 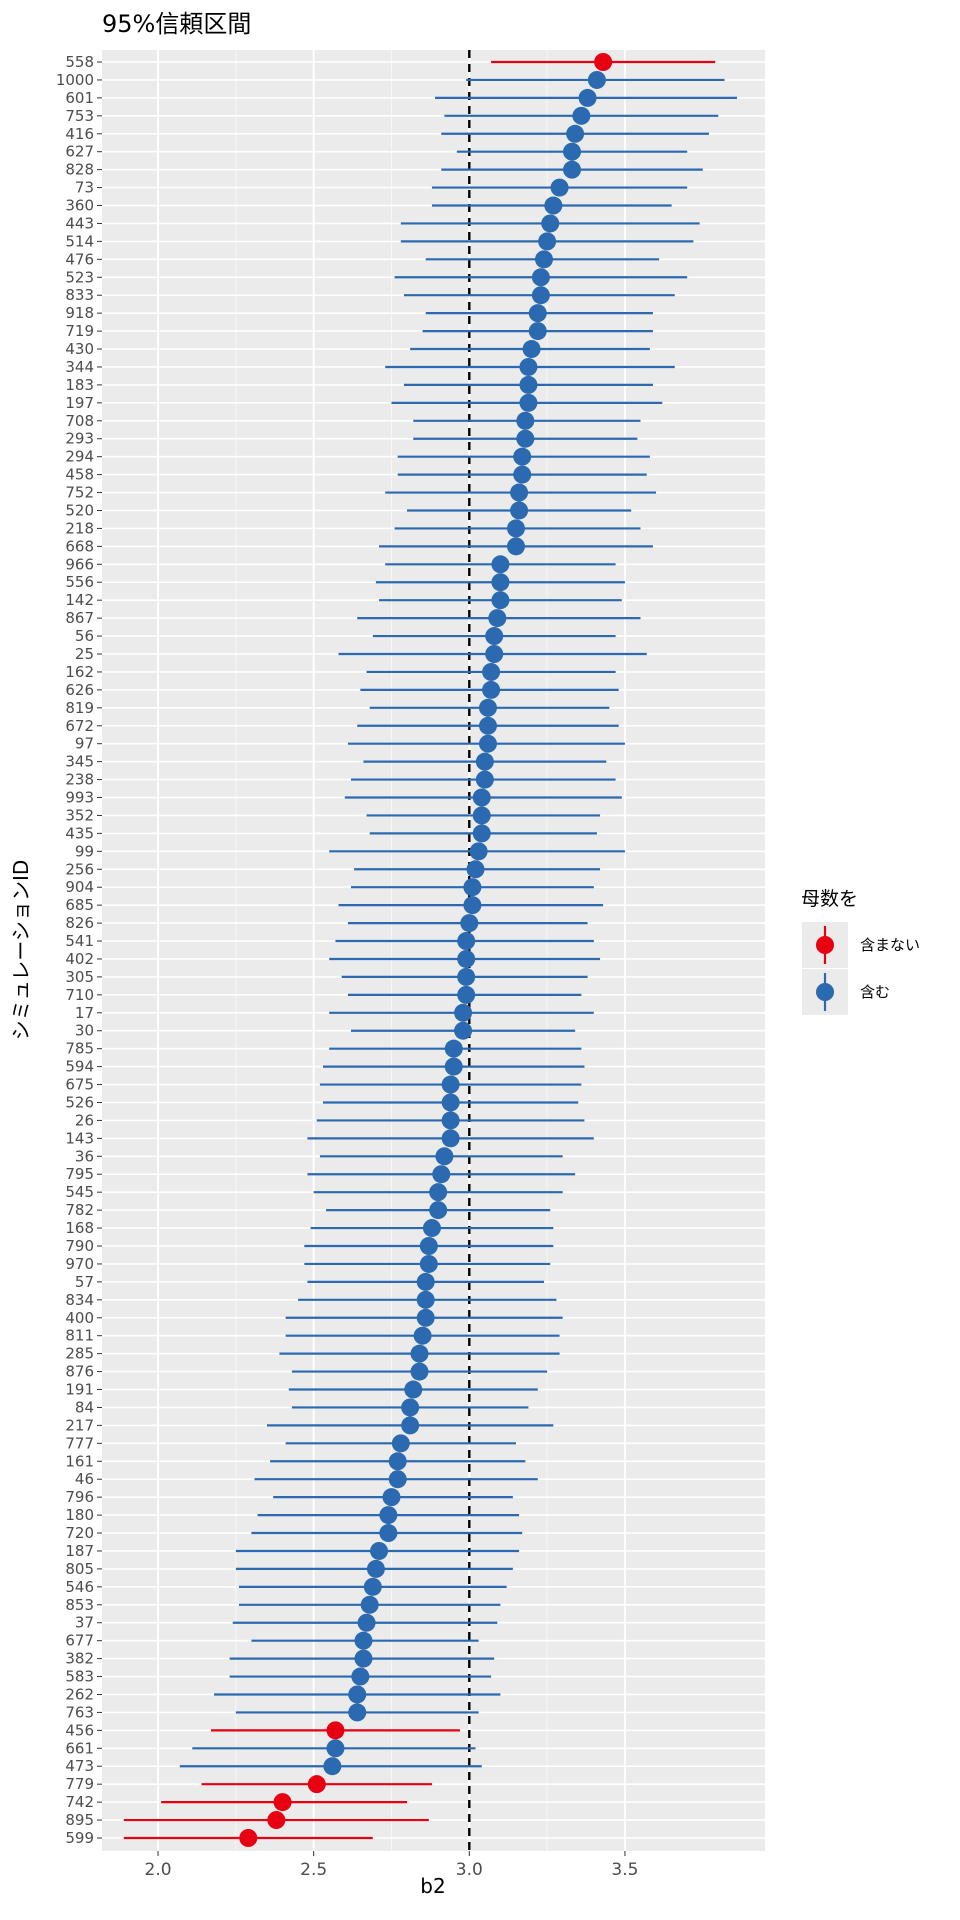 What do you see at coordinates (79, 887) in the screenshot?
I see `y-tick-label: 904` at bounding box center [79, 887].